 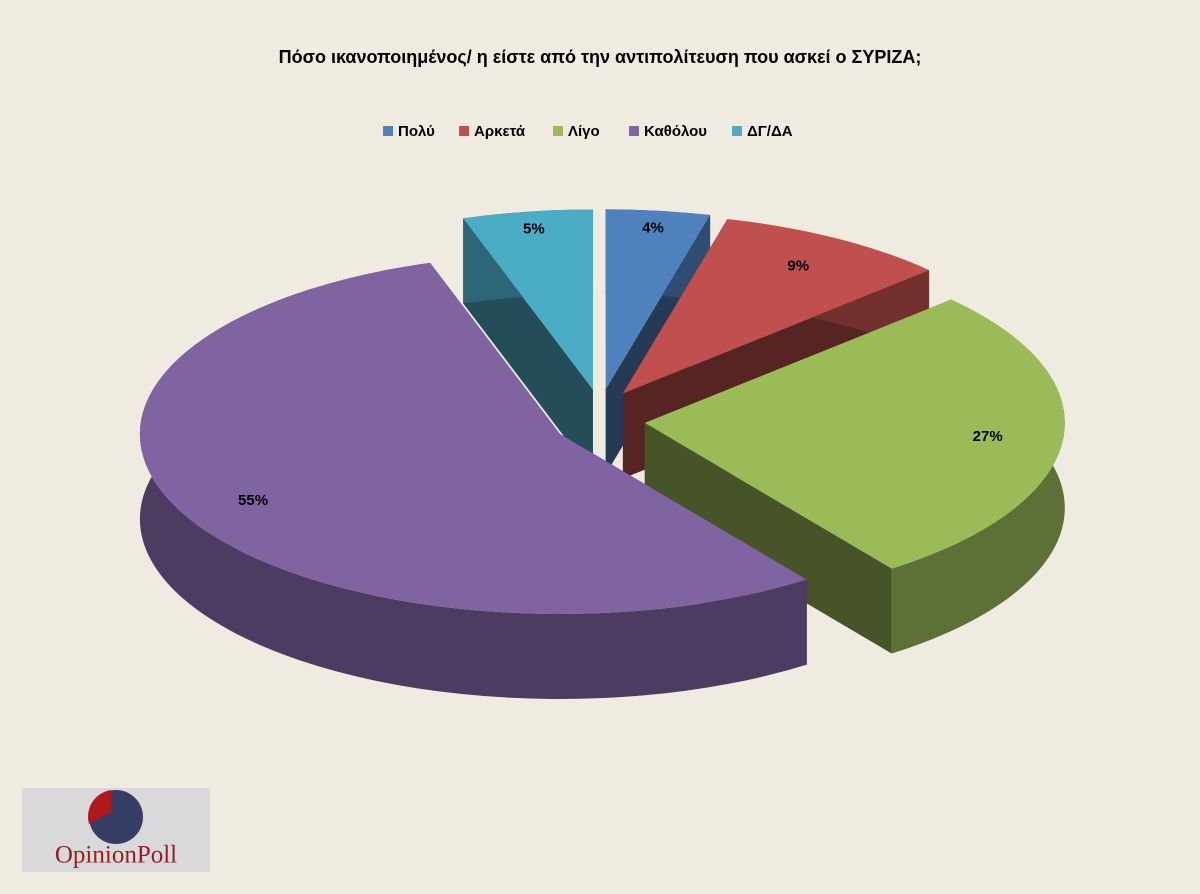 What do you see at coordinates (116, 830) in the screenshot?
I see `logo: OpinionPoll` at bounding box center [116, 830].